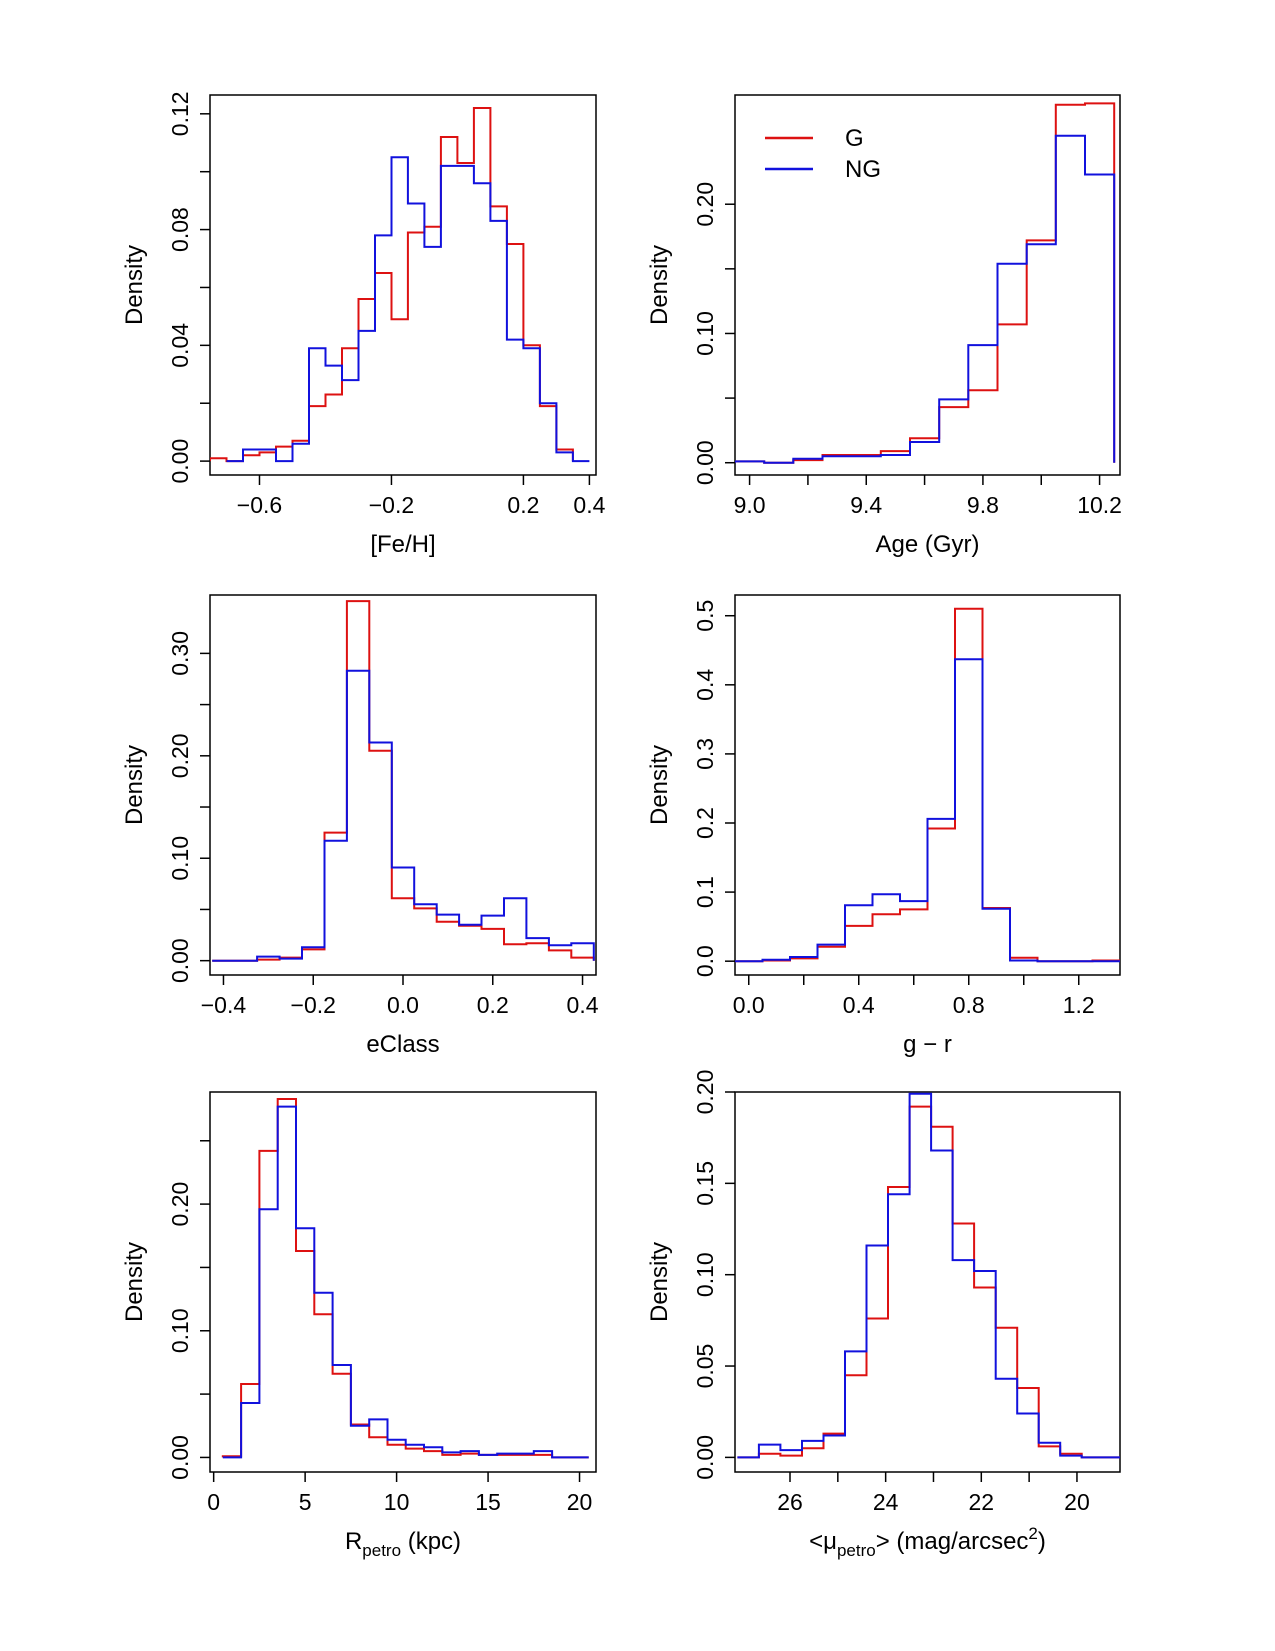 This screenshot has height=1651, width=1275. Describe the element at coordinates (927, 1542) in the screenshot. I see `x-axis-title: <μpetro> (mag/arcsec2)` at that location.